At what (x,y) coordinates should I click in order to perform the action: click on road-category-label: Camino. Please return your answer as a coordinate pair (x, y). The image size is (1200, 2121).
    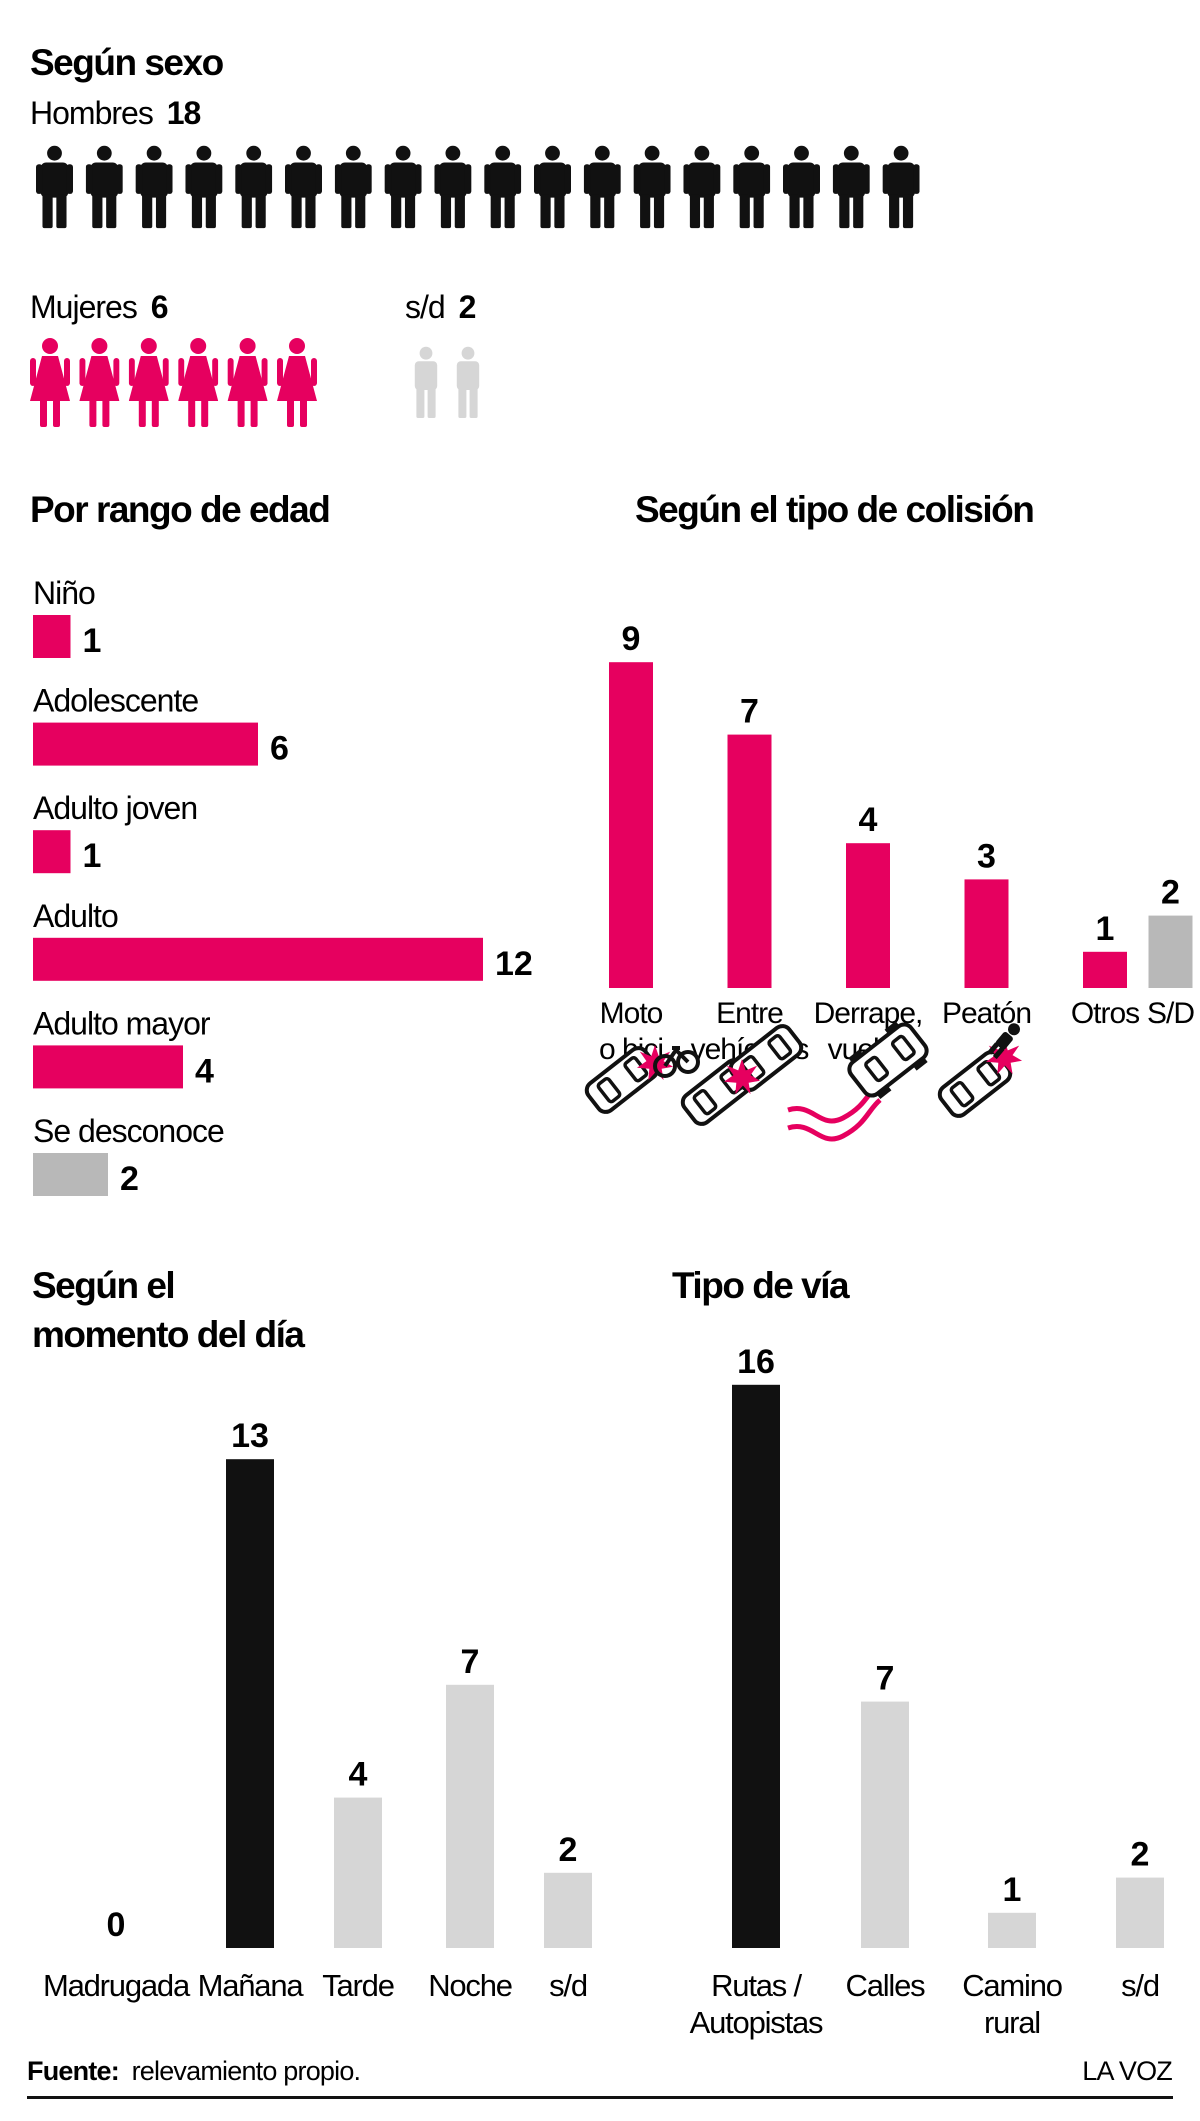
    Looking at the image, I should click on (1012, 1985).